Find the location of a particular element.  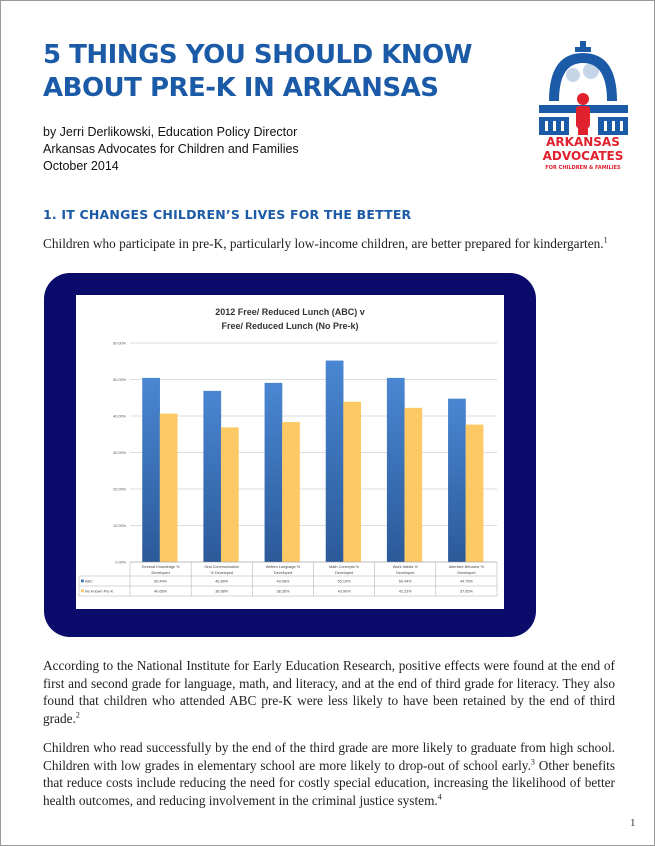

svg-text: FOR CHILDREN & FAMILIES is located at coordinates (583, 168).